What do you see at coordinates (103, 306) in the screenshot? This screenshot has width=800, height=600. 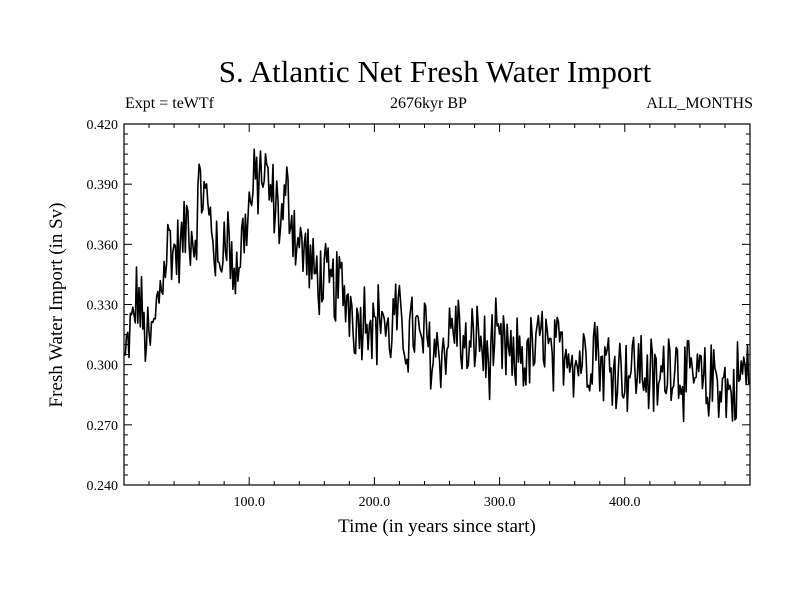 I see `y-tick-label: 0.330` at bounding box center [103, 306].